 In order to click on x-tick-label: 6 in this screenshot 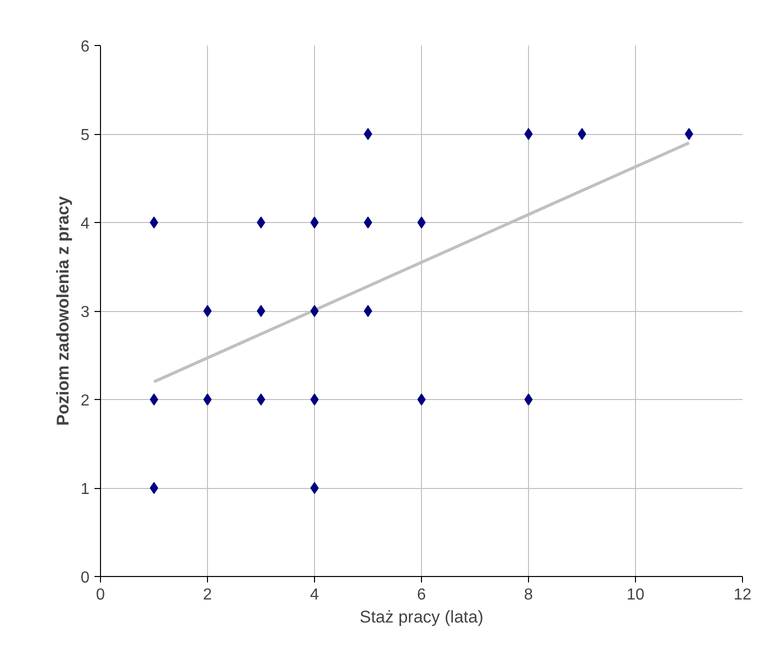, I will do `click(421, 595)`.